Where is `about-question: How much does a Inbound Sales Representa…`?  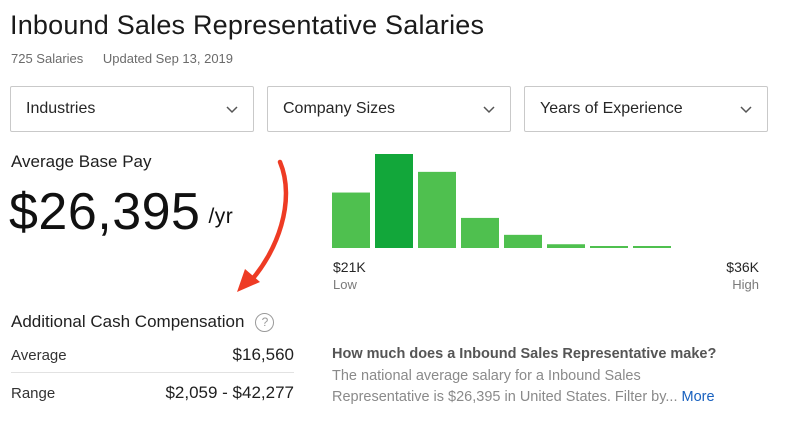 about-question: How much does a Inbound Sales Representa… is located at coordinates (524, 354).